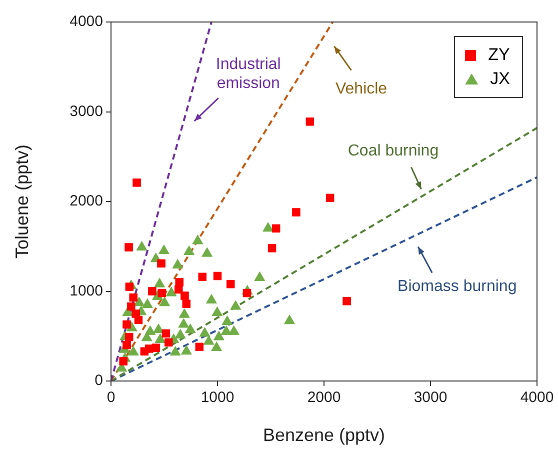 This screenshot has height=451, width=558. What do you see at coordinates (500, 79) in the screenshot?
I see `legend-label: JX` at bounding box center [500, 79].